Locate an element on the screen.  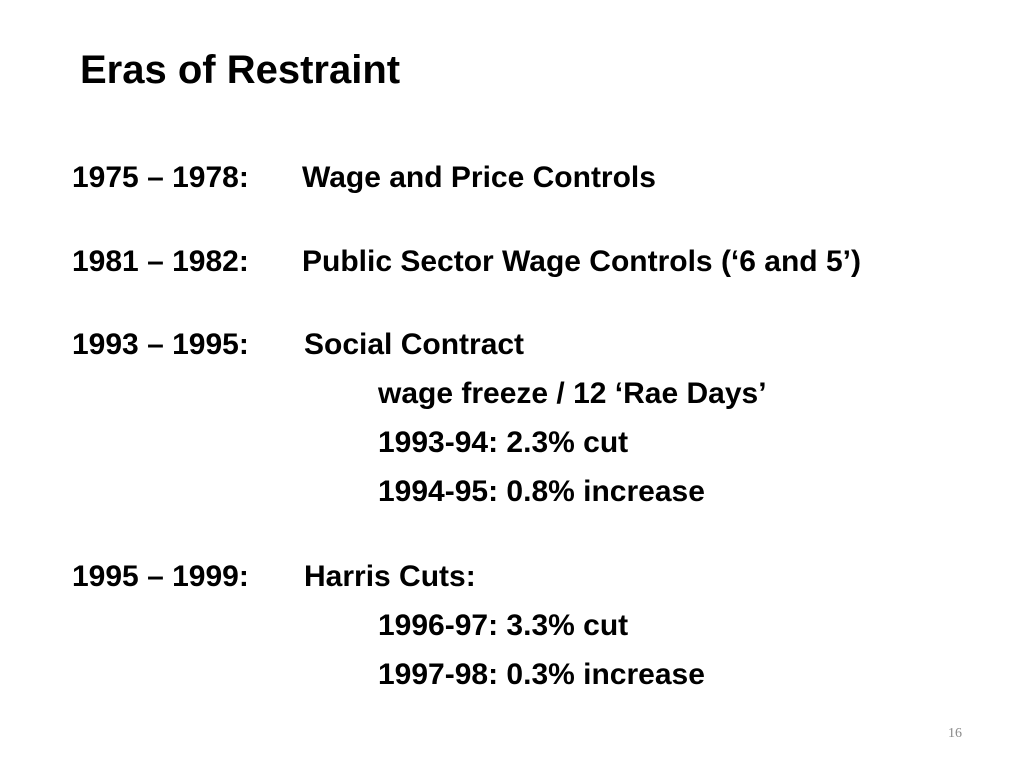
era-detail: 1997-98: 0.3% increase is located at coordinates (541, 674).